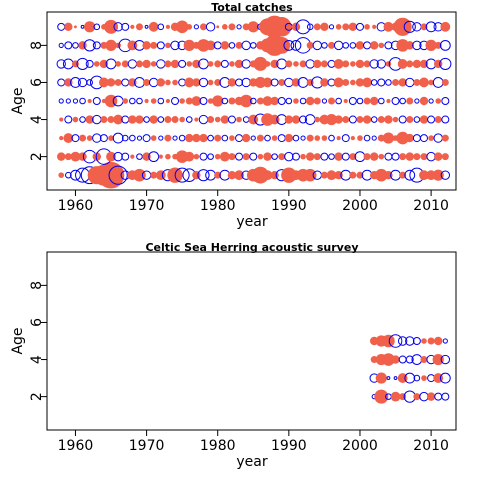  Describe the element at coordinates (360, 206) in the screenshot. I see `x-tick-label: 2000` at that location.